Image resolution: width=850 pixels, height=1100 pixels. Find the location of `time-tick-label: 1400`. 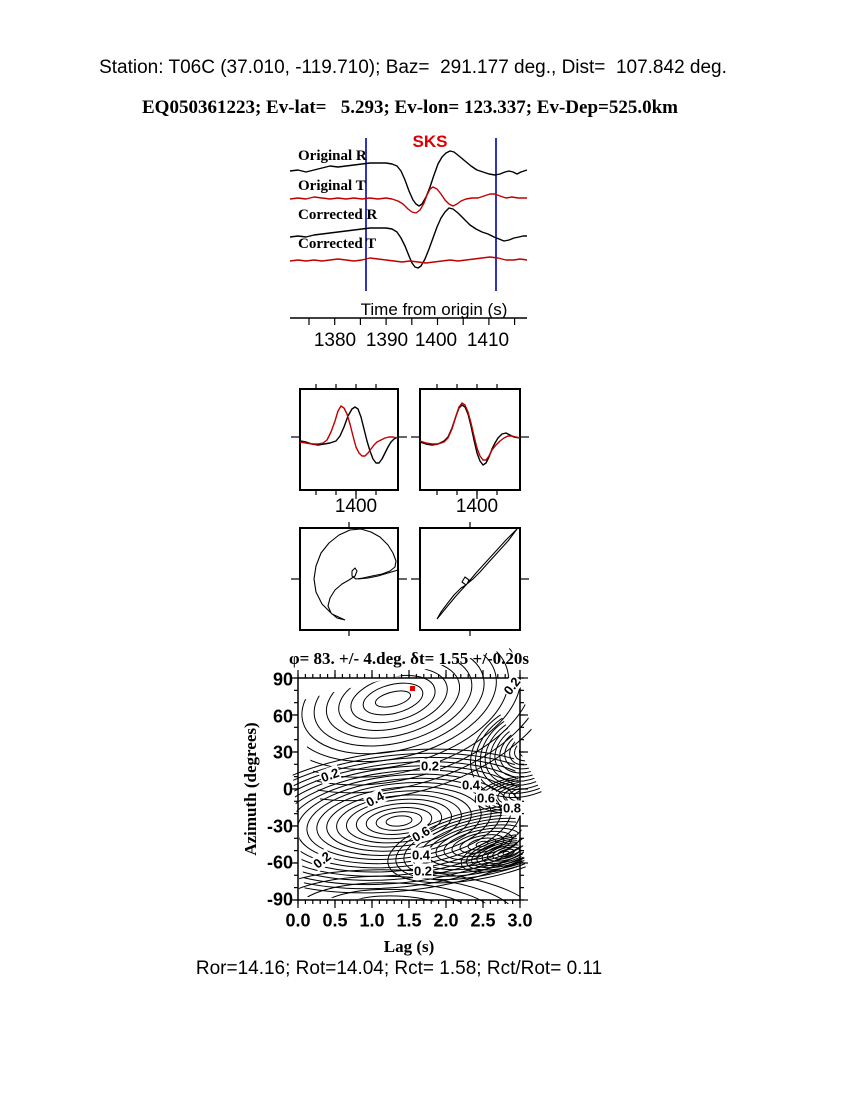

time-tick-label: 1400 is located at coordinates (436, 340).